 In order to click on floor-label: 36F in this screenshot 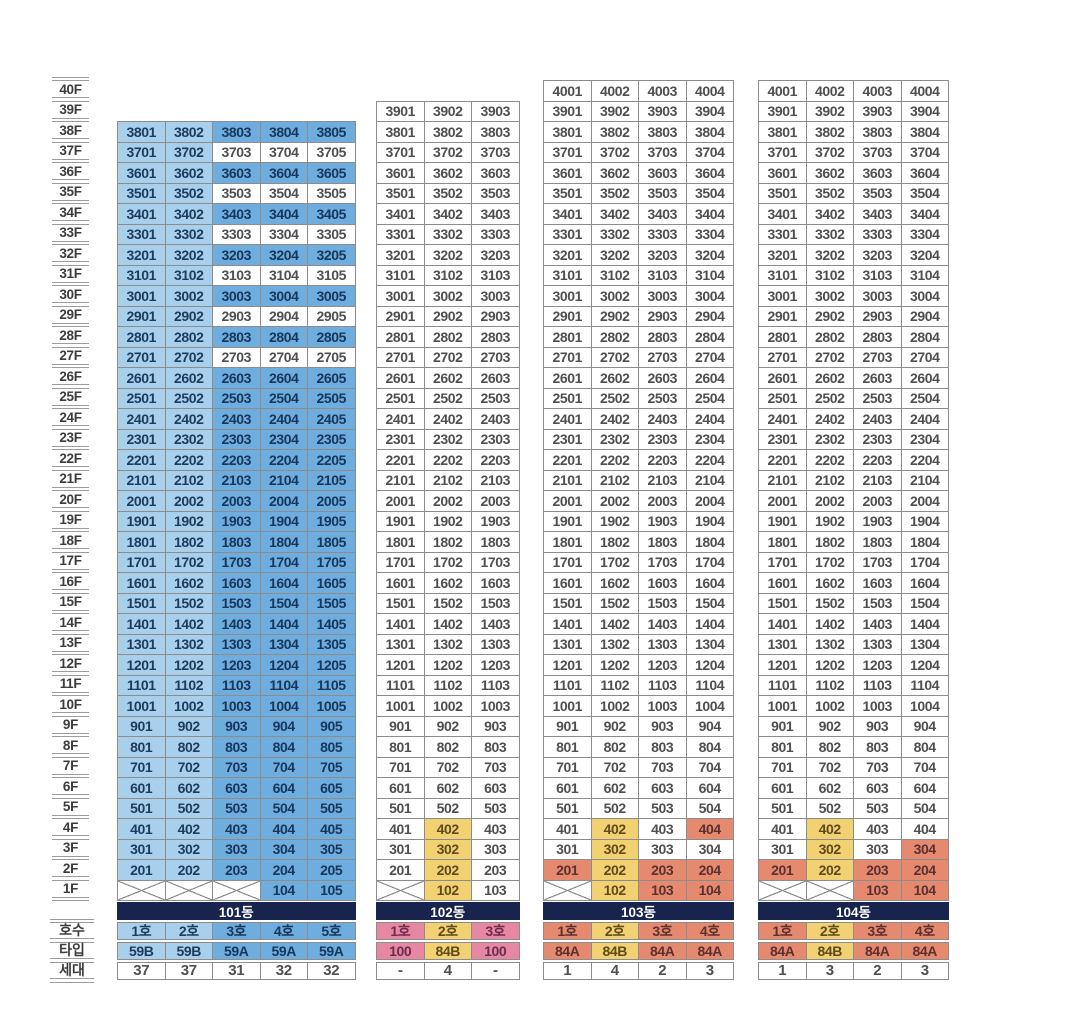, I will do `click(70, 171)`.